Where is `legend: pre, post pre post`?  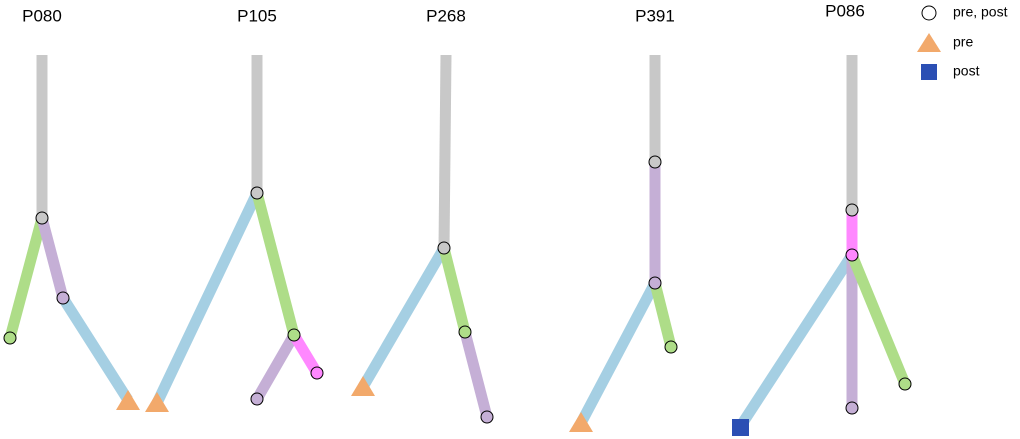
legend: pre, post pre post is located at coordinates (962, 42).